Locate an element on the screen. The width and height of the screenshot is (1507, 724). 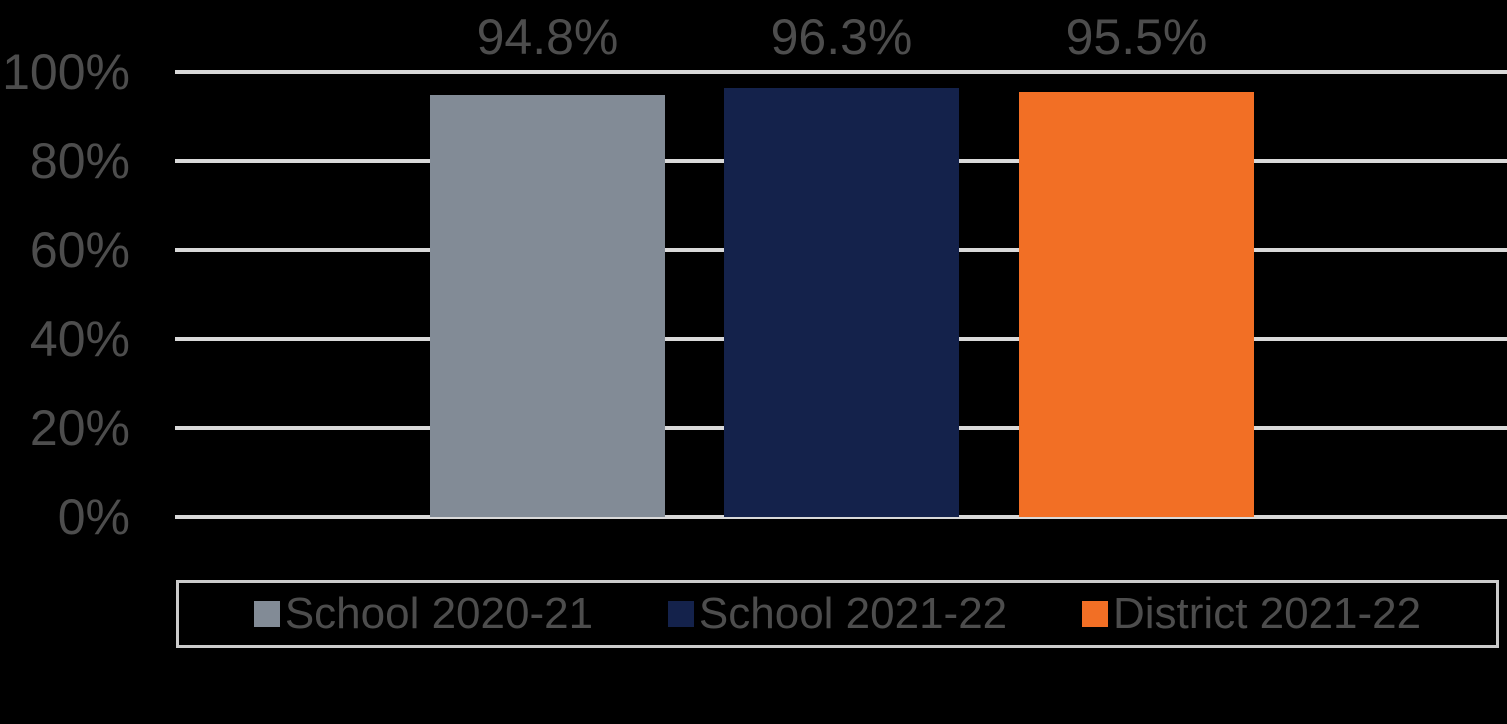
bar-value-label-school-2020-21: 94.8% is located at coordinates (547, 37).